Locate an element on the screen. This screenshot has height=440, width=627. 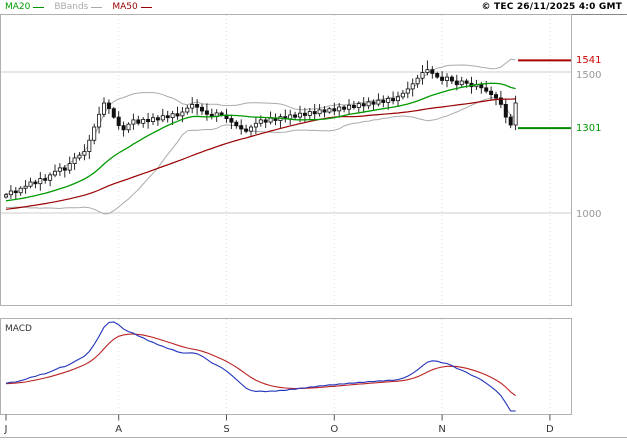
legend-ma50-label: MA50 is located at coordinates (125, 7).